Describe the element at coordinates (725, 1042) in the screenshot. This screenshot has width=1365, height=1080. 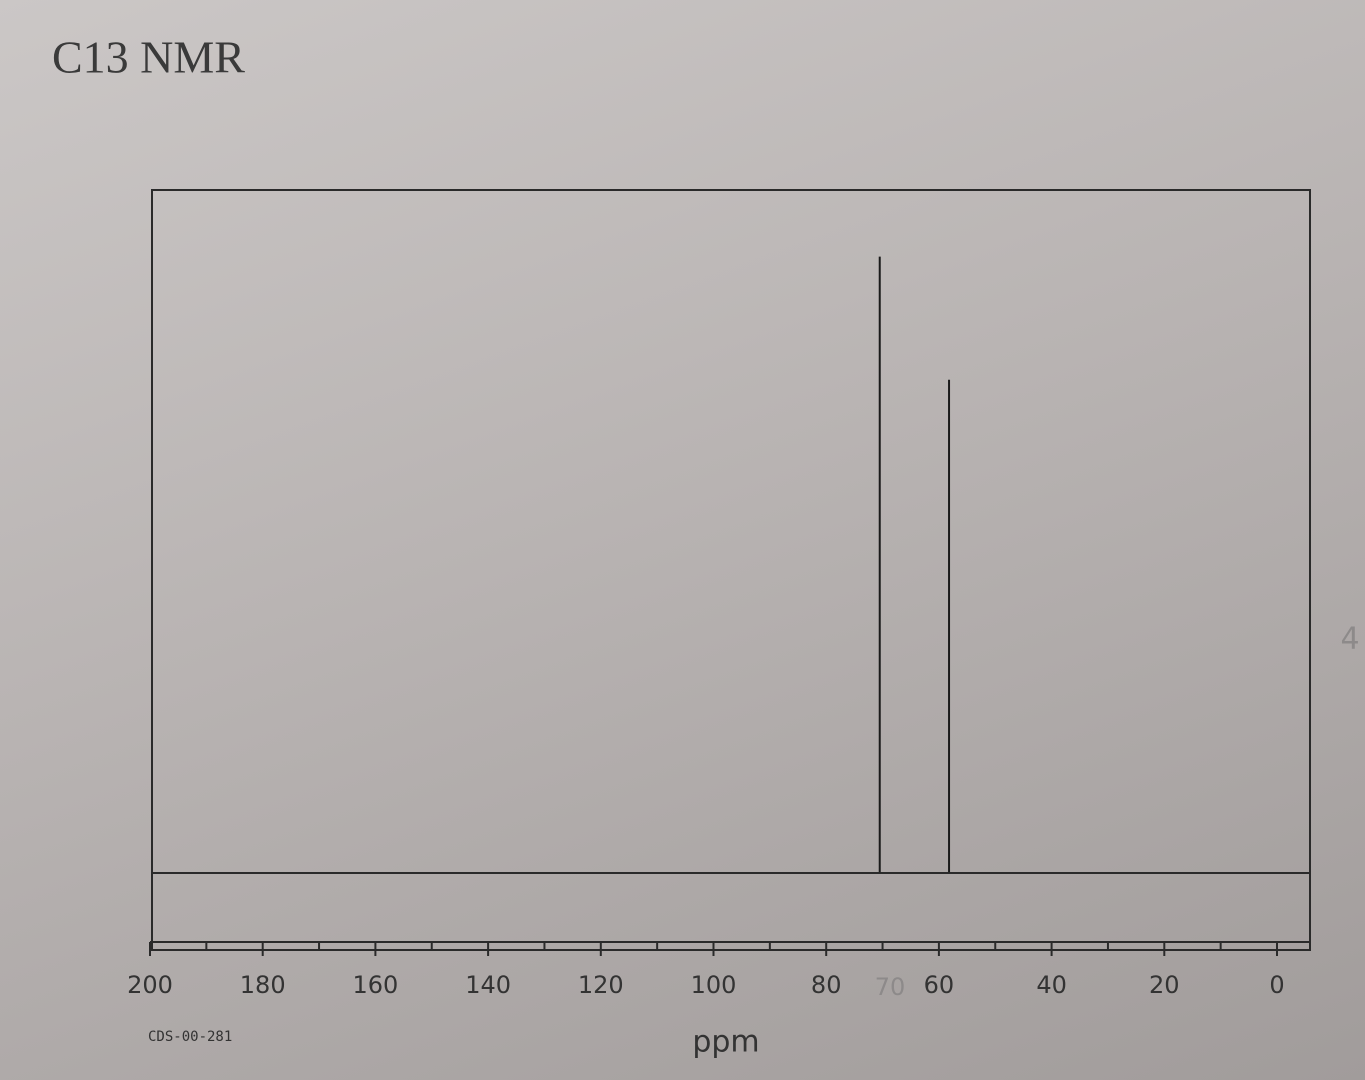
I see `x-axis-label: ppm` at that location.